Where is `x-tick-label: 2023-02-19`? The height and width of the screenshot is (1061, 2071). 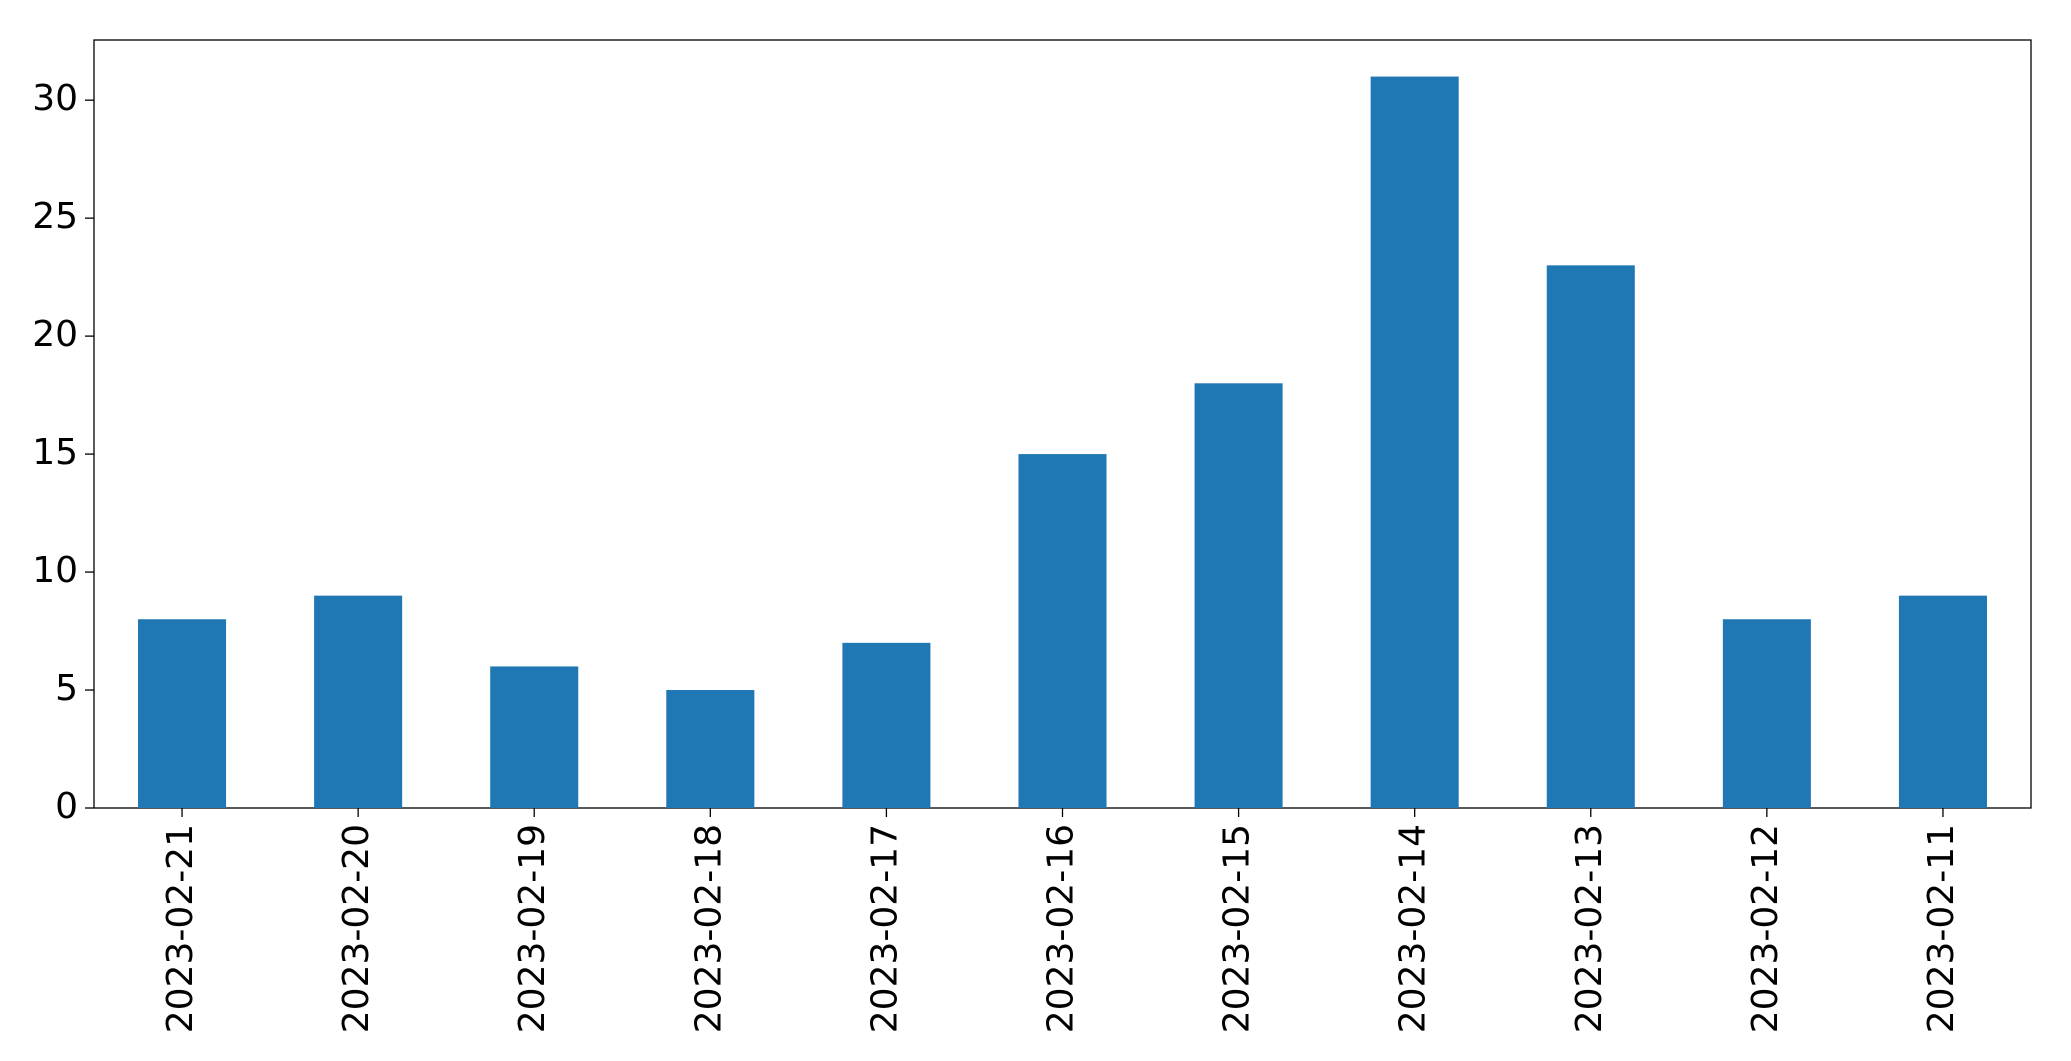
x-tick-label: 2023-02-19 is located at coordinates (532, 928).